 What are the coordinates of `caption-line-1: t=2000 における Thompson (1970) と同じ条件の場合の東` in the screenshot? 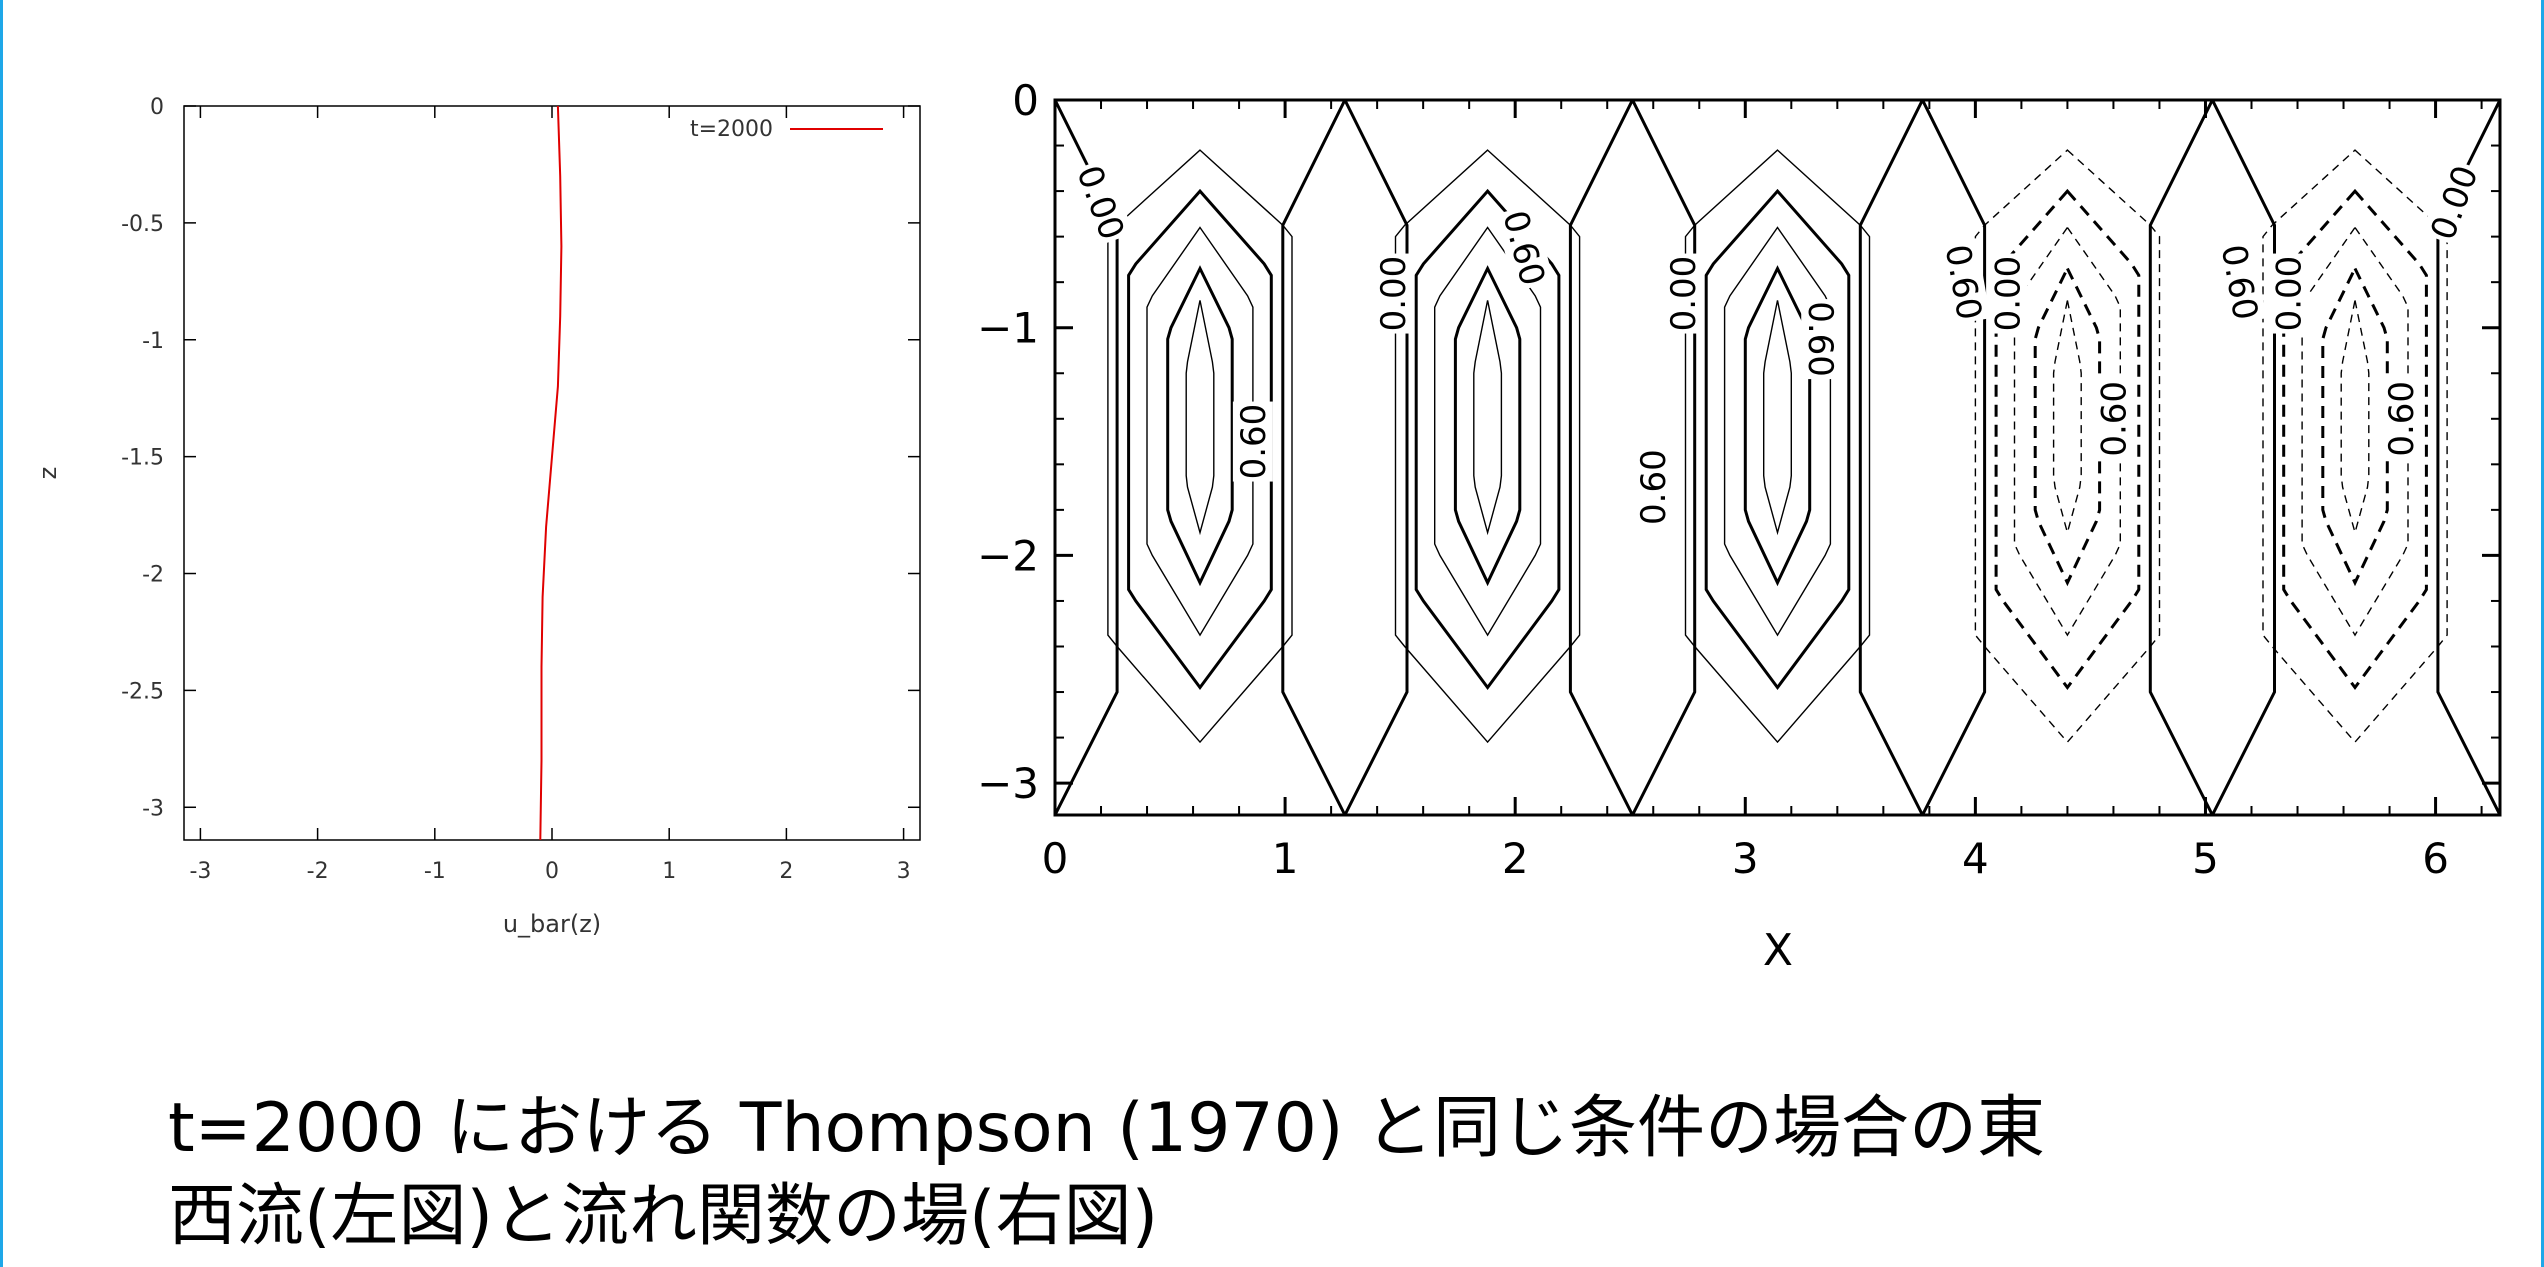 It's located at (1107, 1128).